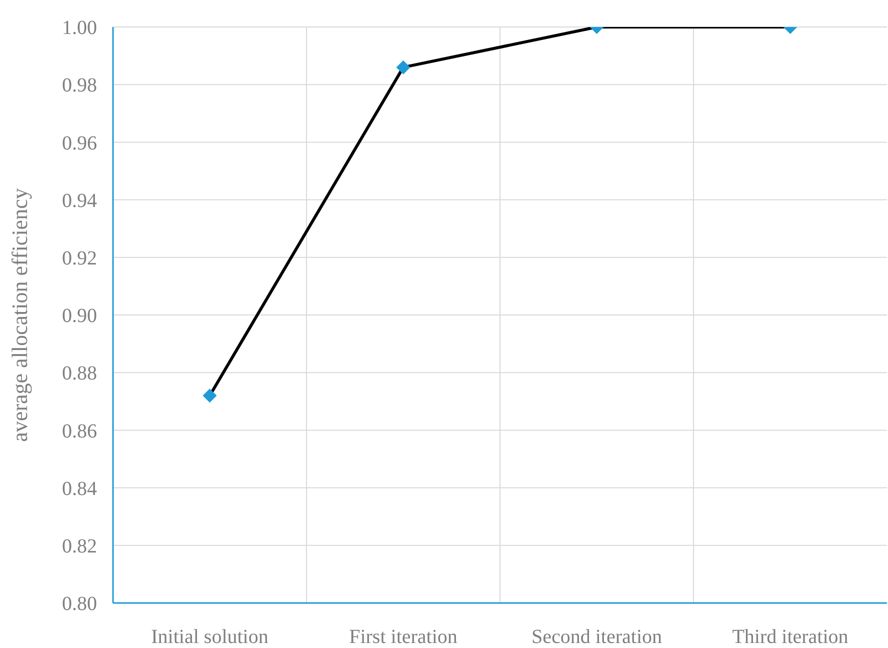  I want to click on y-tick-label: 0.88, so click(79, 373).